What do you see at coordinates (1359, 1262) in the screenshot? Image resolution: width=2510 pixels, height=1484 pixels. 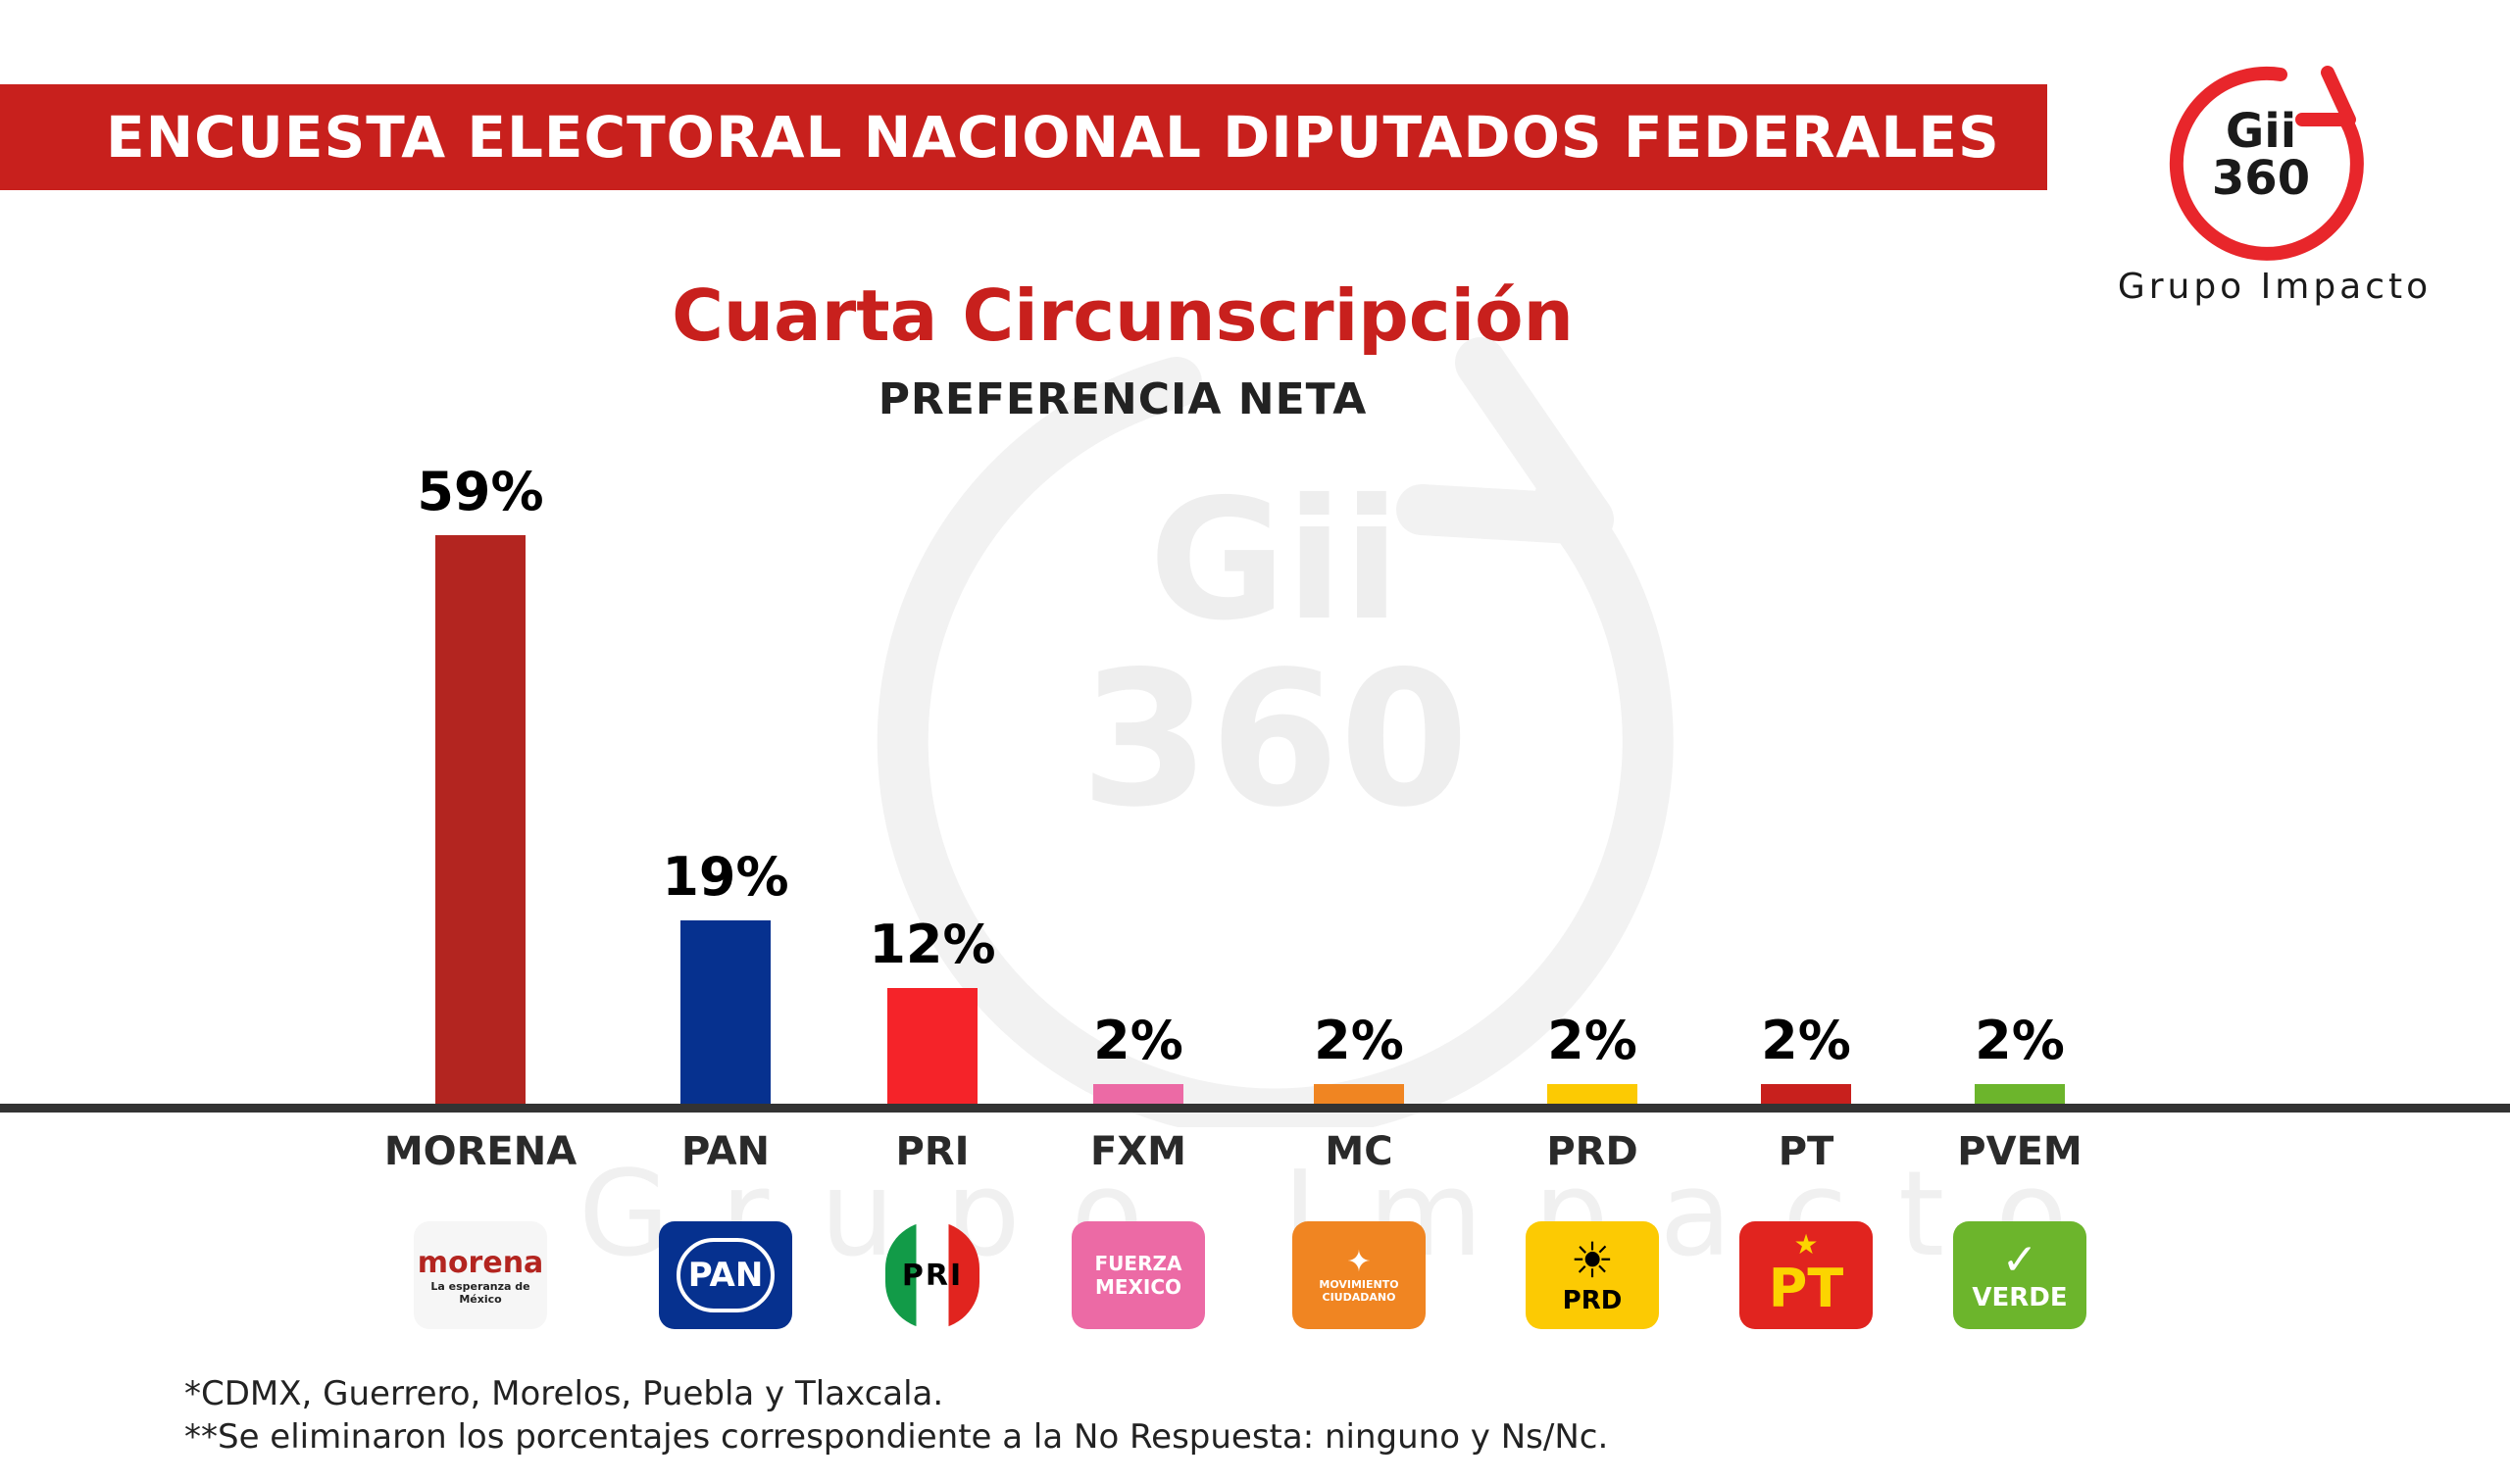 I see `eagle-icon: ✦` at bounding box center [1359, 1262].